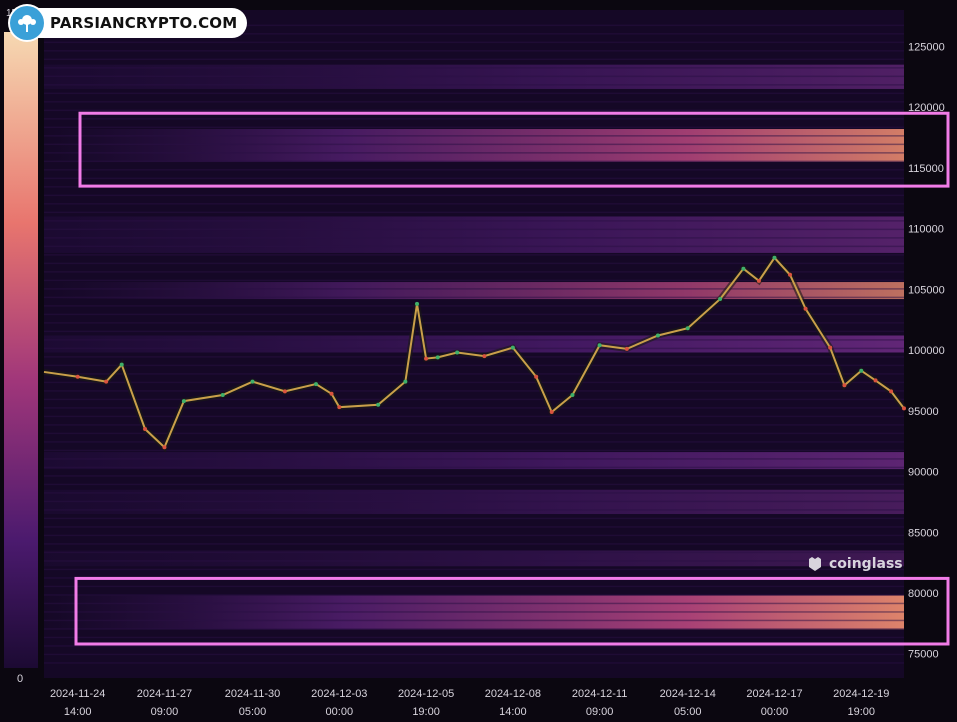 The image size is (957, 722). What do you see at coordinates (599, 694) in the screenshot?
I see `x-tick-date: 2024-12-11` at bounding box center [599, 694].